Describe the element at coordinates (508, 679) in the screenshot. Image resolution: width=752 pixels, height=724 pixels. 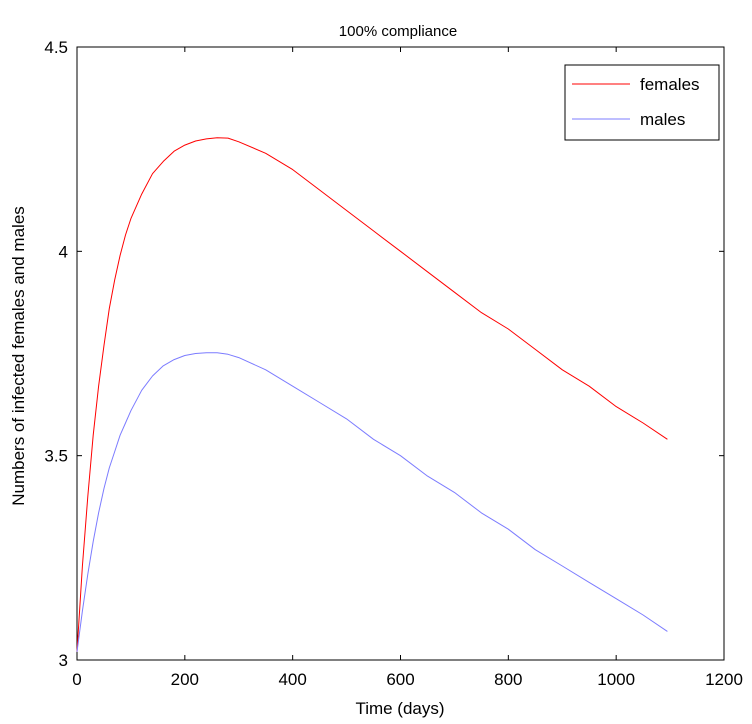
I see `x-tick-label: 800` at that location.